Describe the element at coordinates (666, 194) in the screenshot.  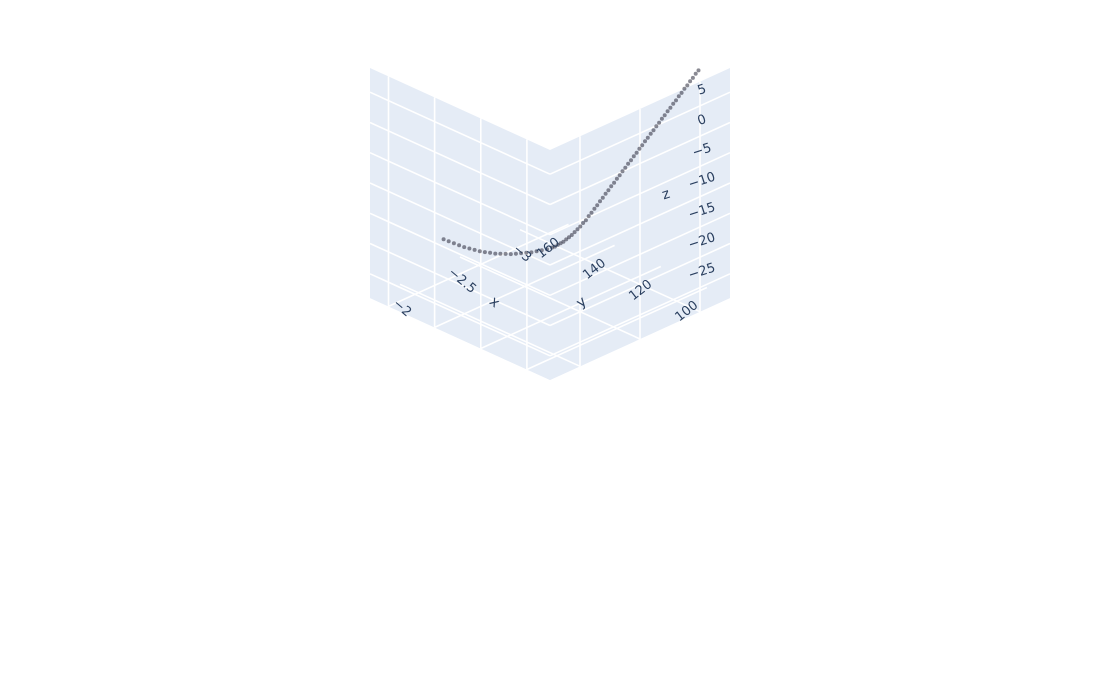
I see `z-axis-title: z` at that location.